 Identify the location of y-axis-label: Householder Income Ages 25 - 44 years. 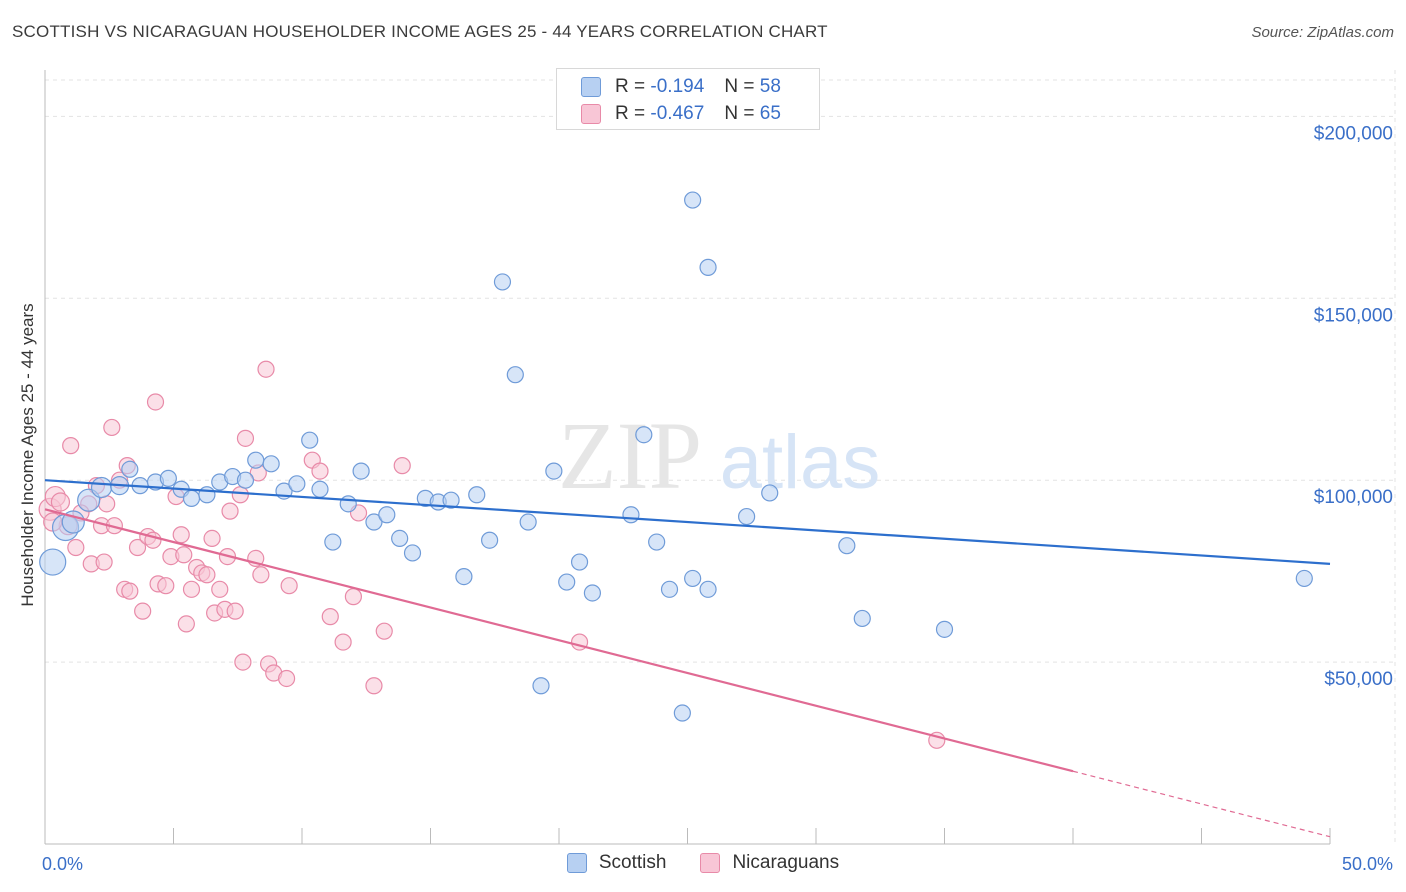
(27, 455).